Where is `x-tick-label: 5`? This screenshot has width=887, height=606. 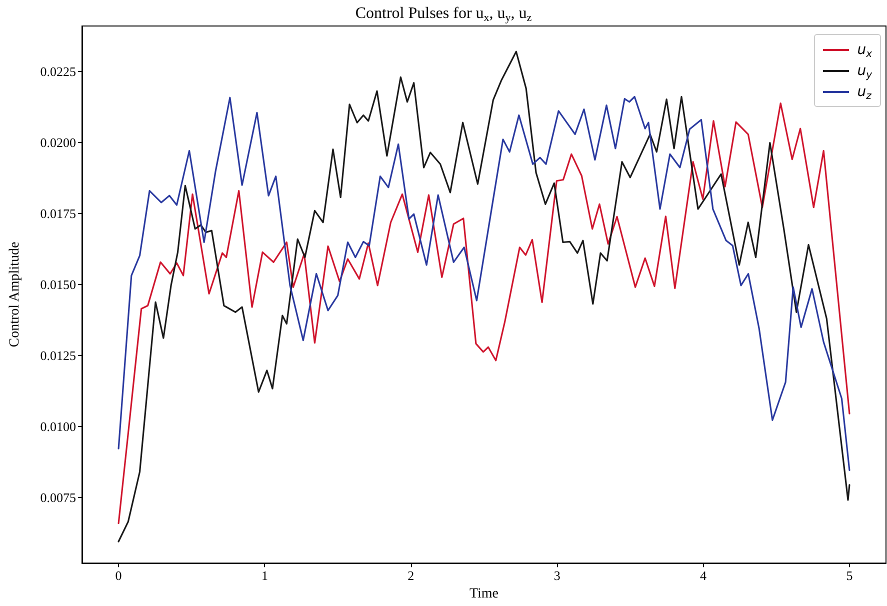 x-tick-label: 5 is located at coordinates (849, 576).